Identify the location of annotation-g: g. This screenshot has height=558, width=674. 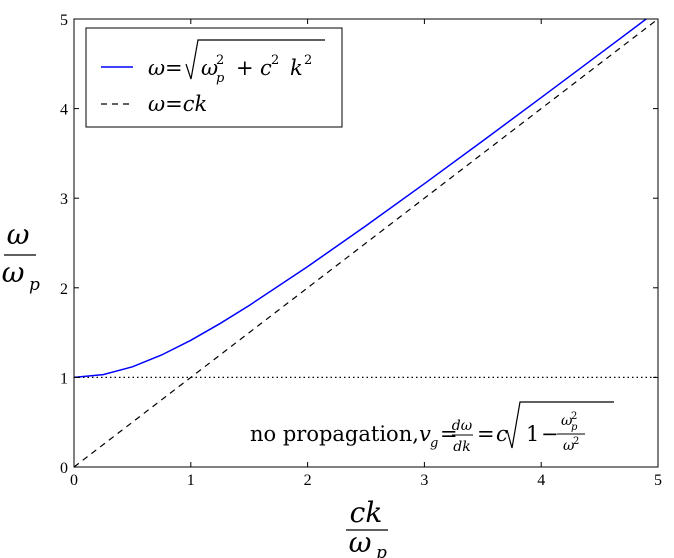
(434, 443).